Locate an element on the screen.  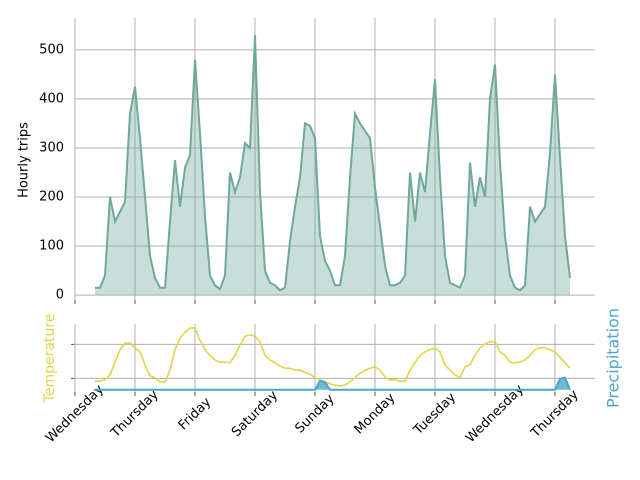
y-tick-label: 200 is located at coordinates (51, 197).